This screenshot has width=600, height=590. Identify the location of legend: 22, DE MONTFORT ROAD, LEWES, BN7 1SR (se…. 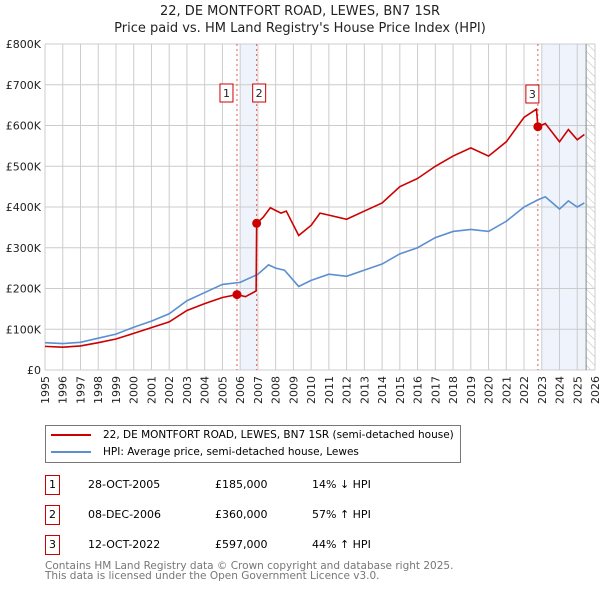
(253, 444).